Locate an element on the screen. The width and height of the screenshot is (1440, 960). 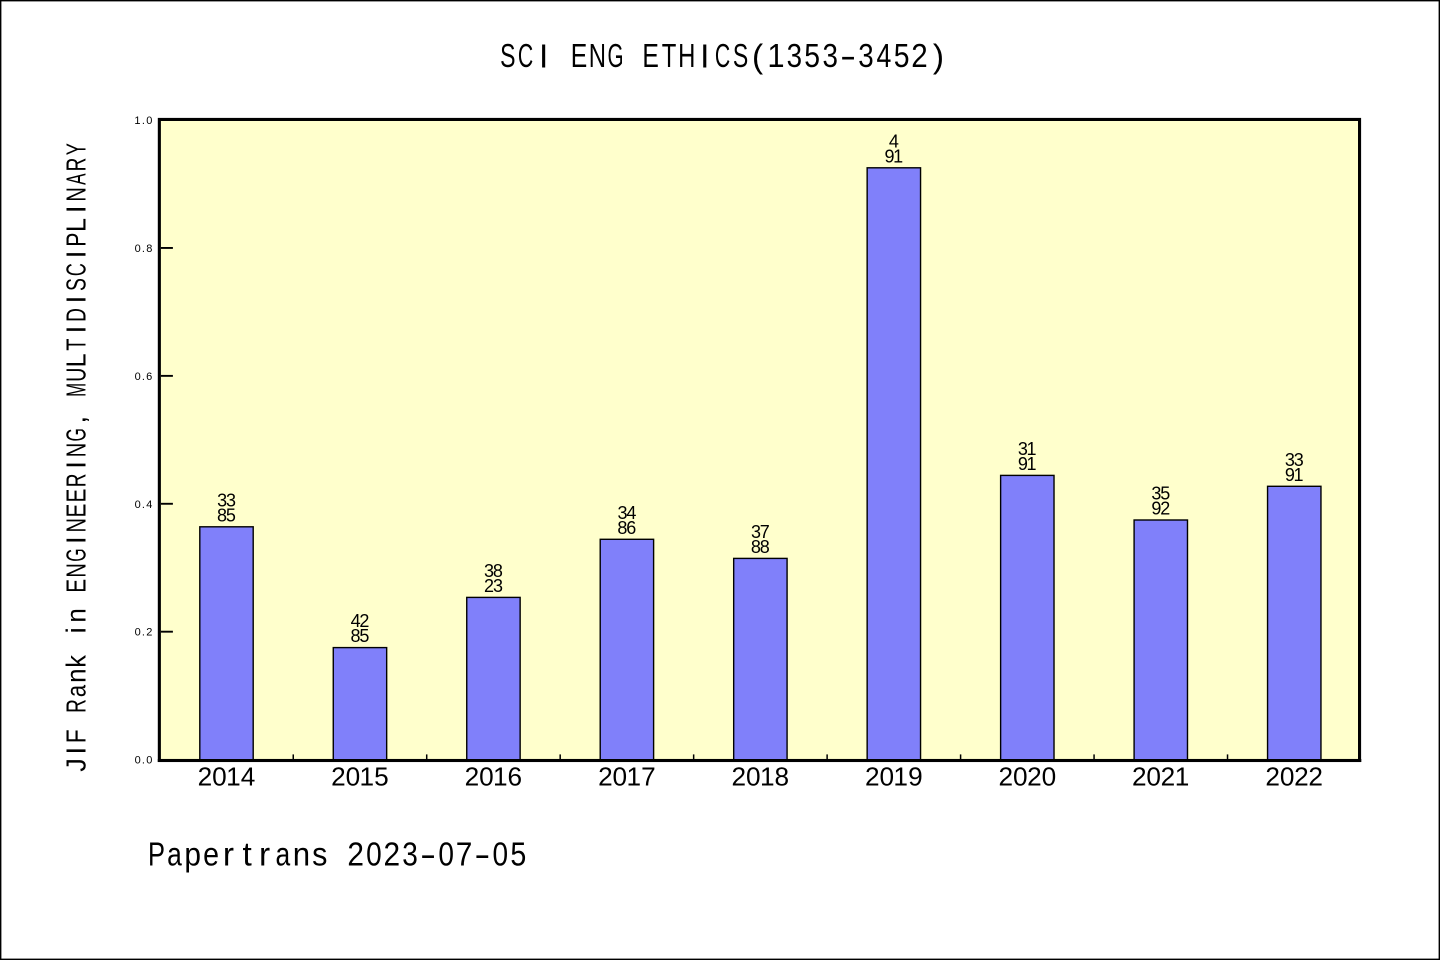
svg-text: F is located at coordinates (76, 736).